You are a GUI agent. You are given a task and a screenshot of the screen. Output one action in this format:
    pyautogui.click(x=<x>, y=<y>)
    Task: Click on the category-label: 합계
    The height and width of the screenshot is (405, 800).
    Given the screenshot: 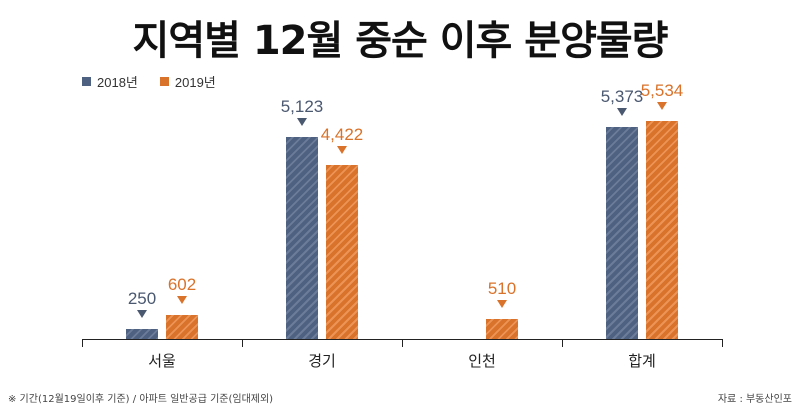 What is the action you would take?
    pyautogui.click(x=642, y=361)
    